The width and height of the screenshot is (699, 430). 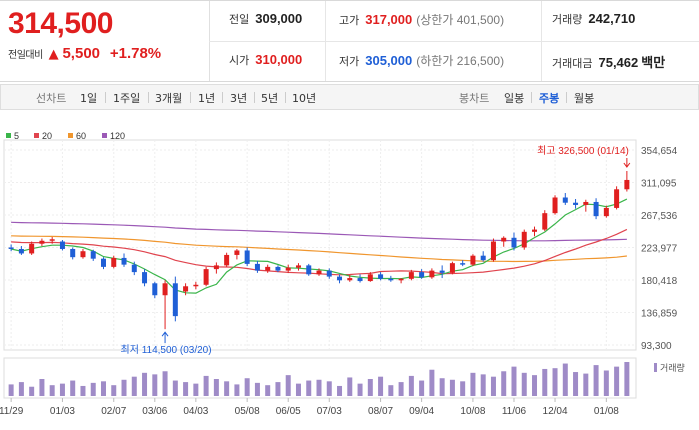 What do you see at coordinates (51, 98) in the screenshot?
I see `line-chart-label: 선차트` at bounding box center [51, 98].